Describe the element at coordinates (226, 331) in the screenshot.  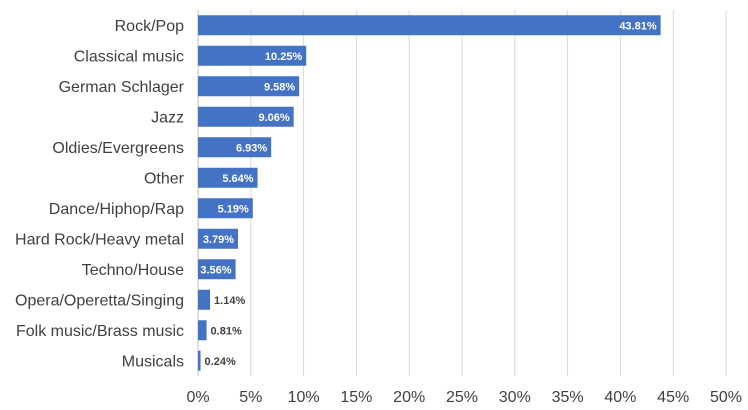
I see `data-label: 0.81%` at that location.